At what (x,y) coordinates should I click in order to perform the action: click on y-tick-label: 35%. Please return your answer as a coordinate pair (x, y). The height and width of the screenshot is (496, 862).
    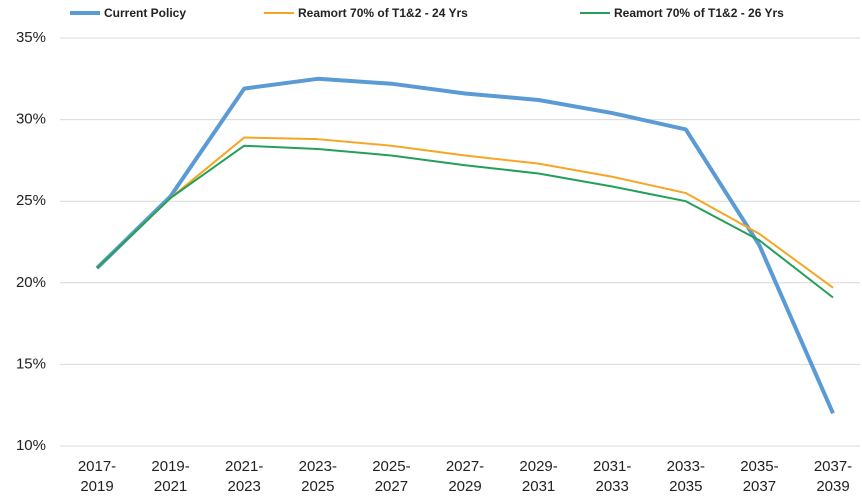
    Looking at the image, I should click on (31, 37).